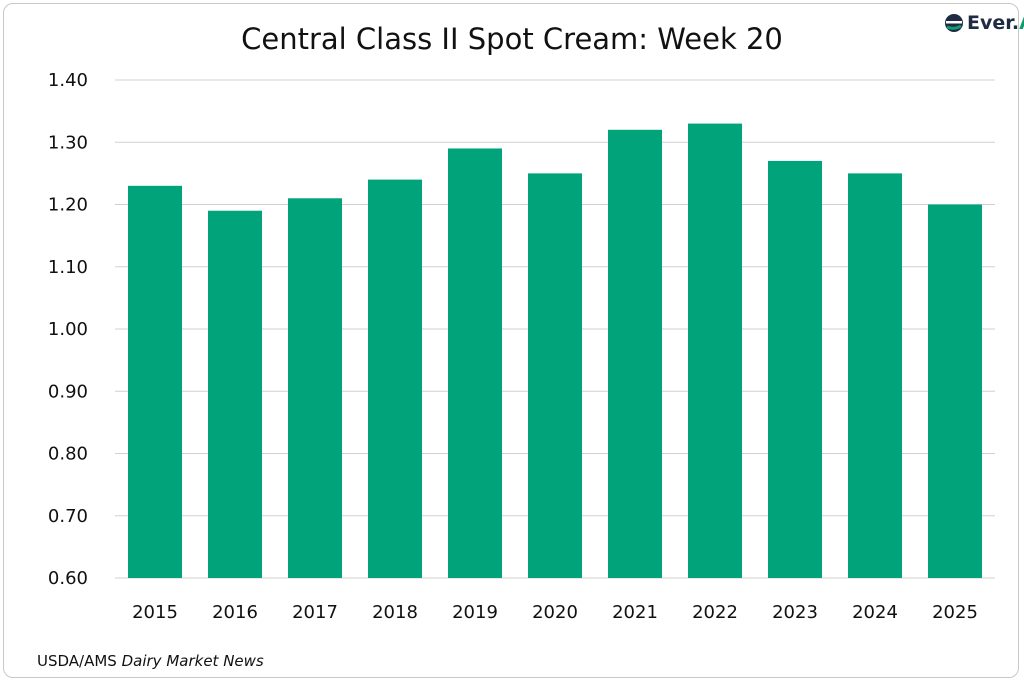 This screenshot has width=1024, height=683. I want to click on bar-2015, so click(155, 381).